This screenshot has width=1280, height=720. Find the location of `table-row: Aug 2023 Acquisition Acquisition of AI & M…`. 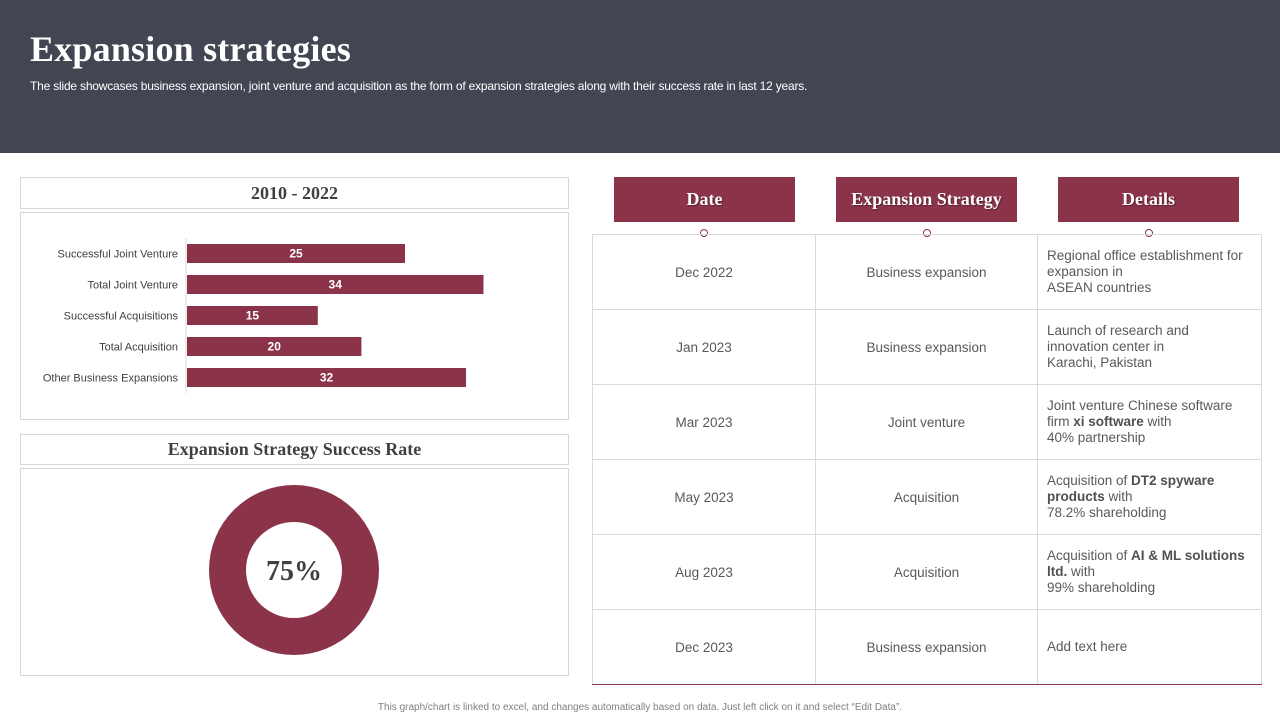

table-row: Aug 2023 Acquisition Acquisition of AI & M… is located at coordinates (927, 572).